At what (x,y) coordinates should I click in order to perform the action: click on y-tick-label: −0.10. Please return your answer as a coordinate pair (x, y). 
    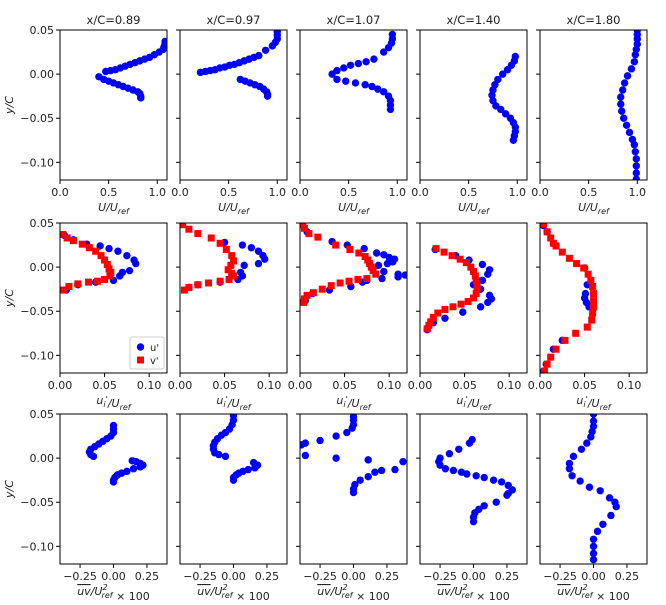
    Looking at the image, I should click on (37, 162).